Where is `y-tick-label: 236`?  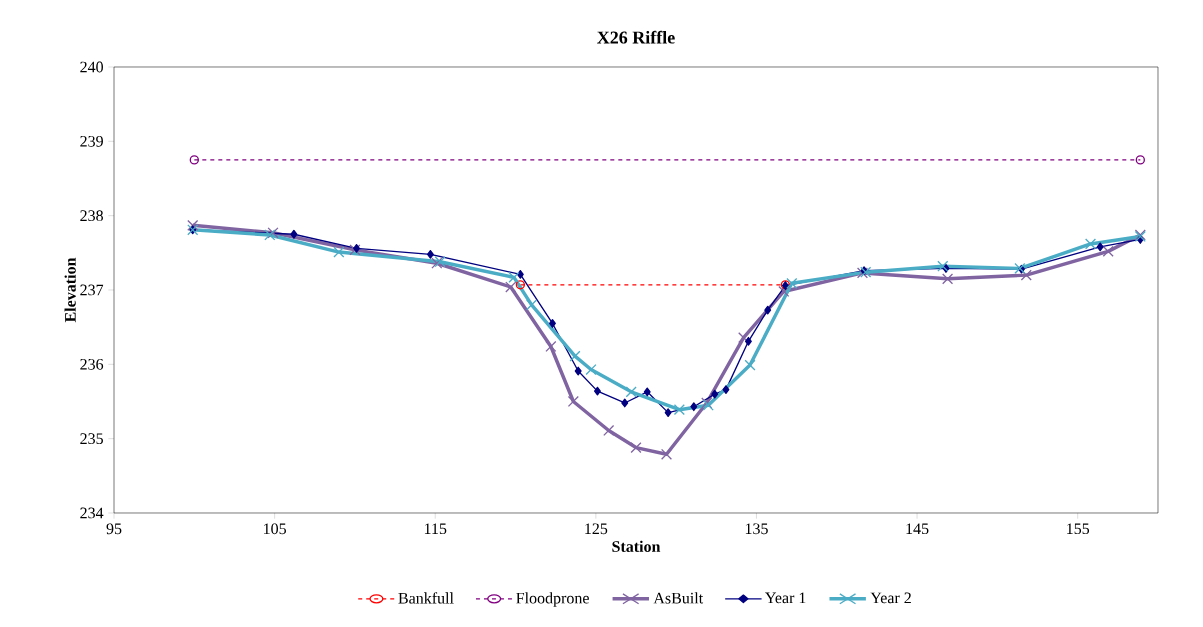
y-tick-label: 236 is located at coordinates (92, 364).